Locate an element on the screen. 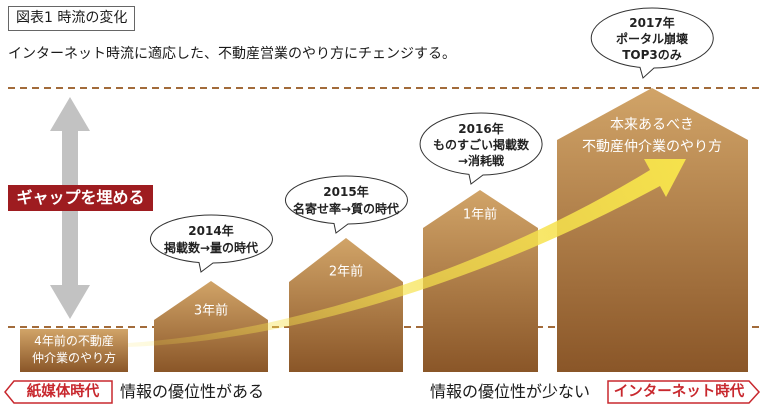  figure-label: 図表1 時流の変化 is located at coordinates (72, 18).